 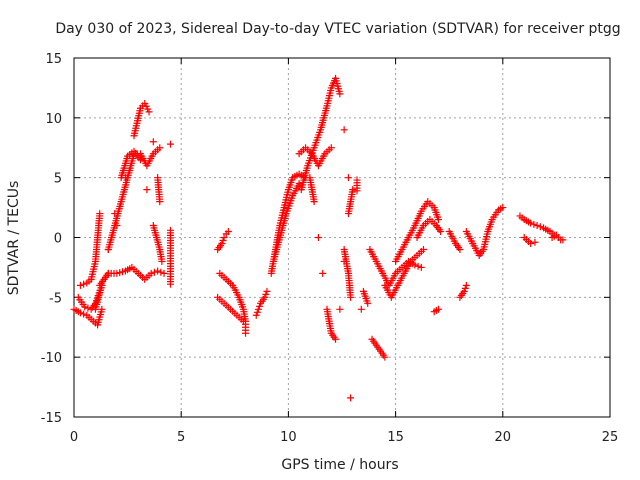 What do you see at coordinates (356, 289) in the screenshot?
I see `data-series-seg17` at bounding box center [356, 289].